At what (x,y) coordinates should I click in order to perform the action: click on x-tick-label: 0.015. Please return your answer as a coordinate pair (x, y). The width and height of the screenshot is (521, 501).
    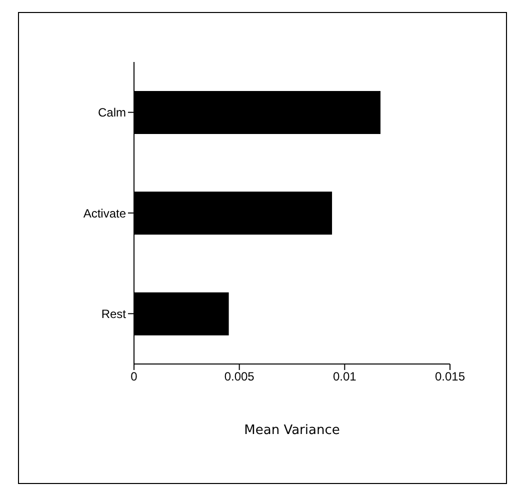
    Looking at the image, I should click on (450, 377).